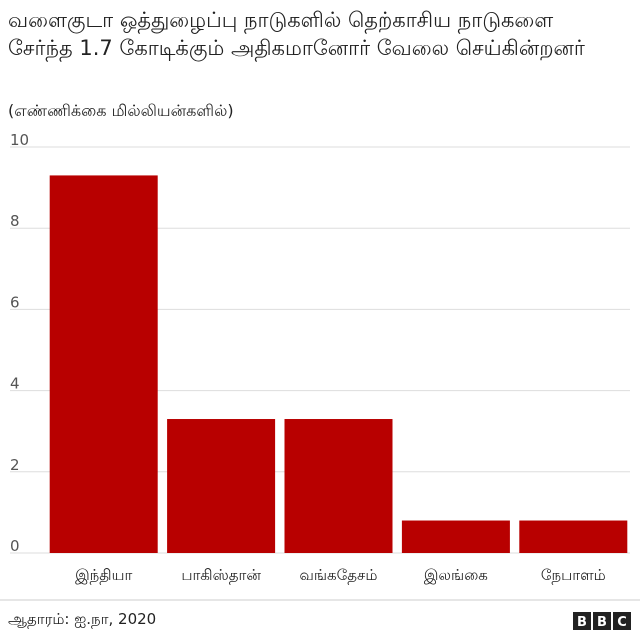 The width and height of the screenshot is (640, 640). Describe the element at coordinates (221, 575) in the screenshot. I see `x-tick-label: பாகிஸ்தான்` at that location.